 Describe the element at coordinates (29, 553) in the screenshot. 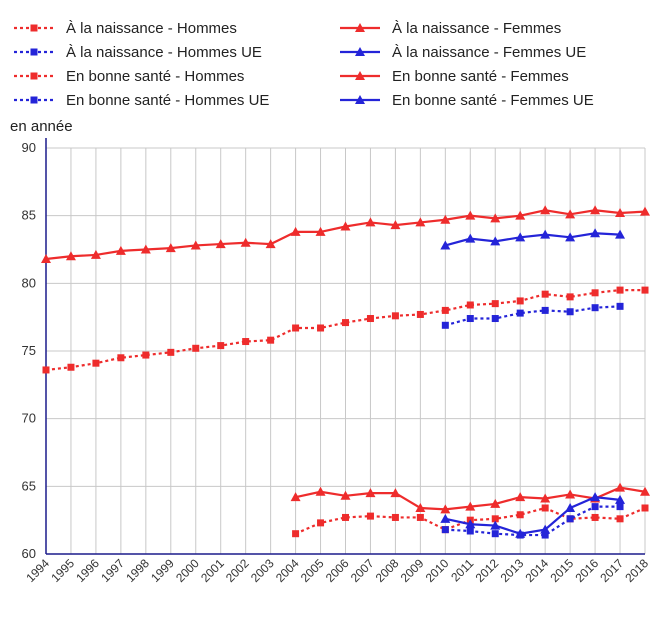

I see `y-tick-label: 60` at that location.